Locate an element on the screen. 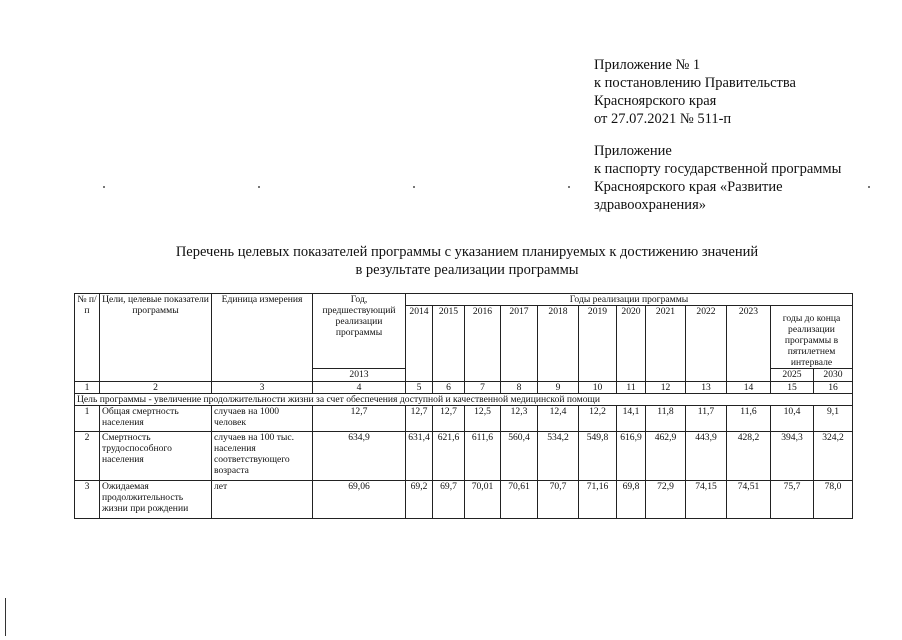 The image size is (902, 640). year-header: 2021 is located at coordinates (665, 343).